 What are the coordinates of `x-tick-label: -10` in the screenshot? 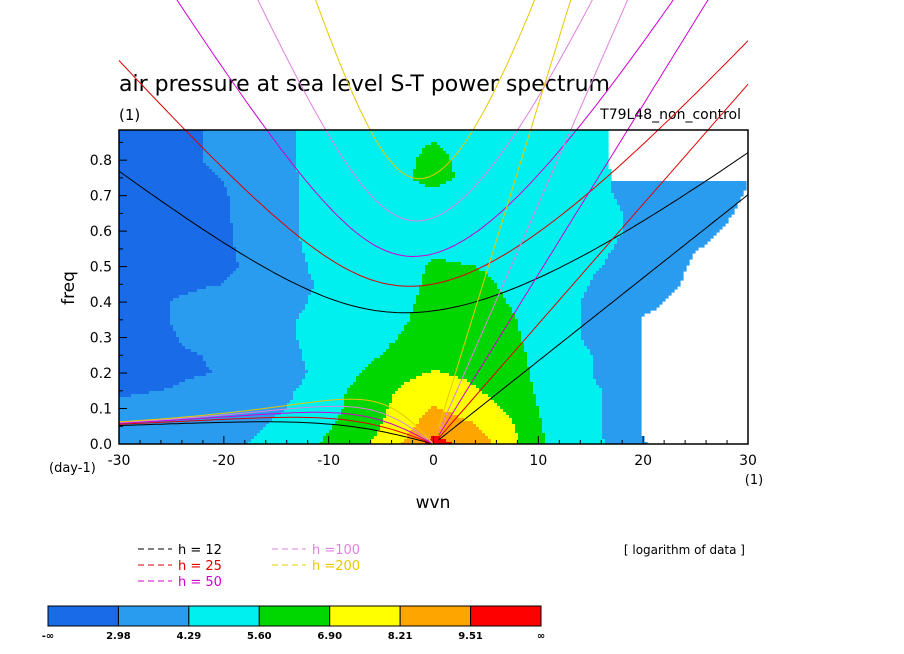 It's located at (328, 461).